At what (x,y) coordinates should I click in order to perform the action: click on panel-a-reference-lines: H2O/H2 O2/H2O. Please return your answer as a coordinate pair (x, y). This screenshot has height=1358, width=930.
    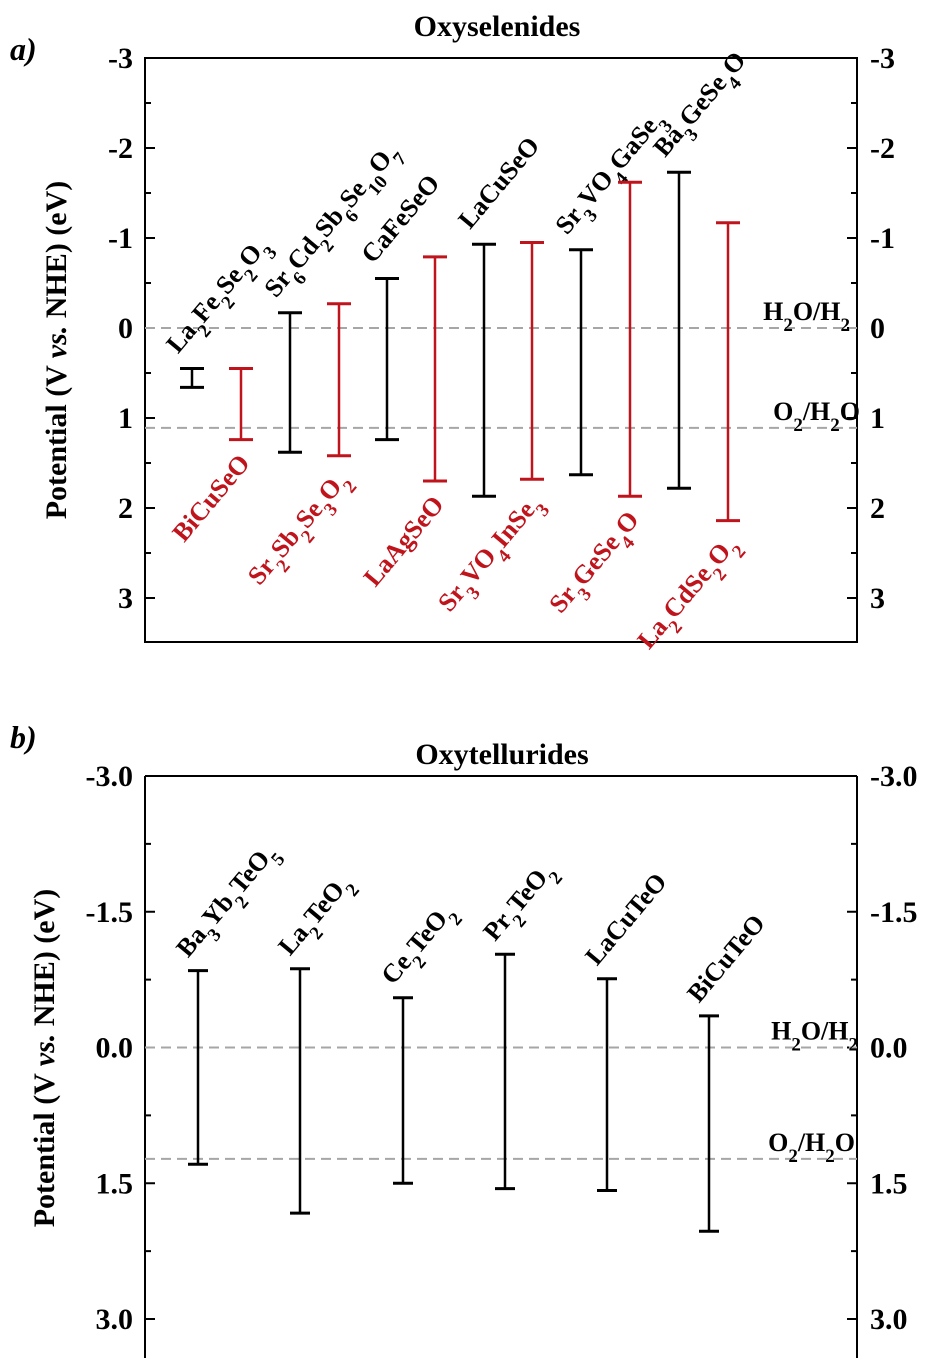
    Looking at the image, I should click on (502, 366).